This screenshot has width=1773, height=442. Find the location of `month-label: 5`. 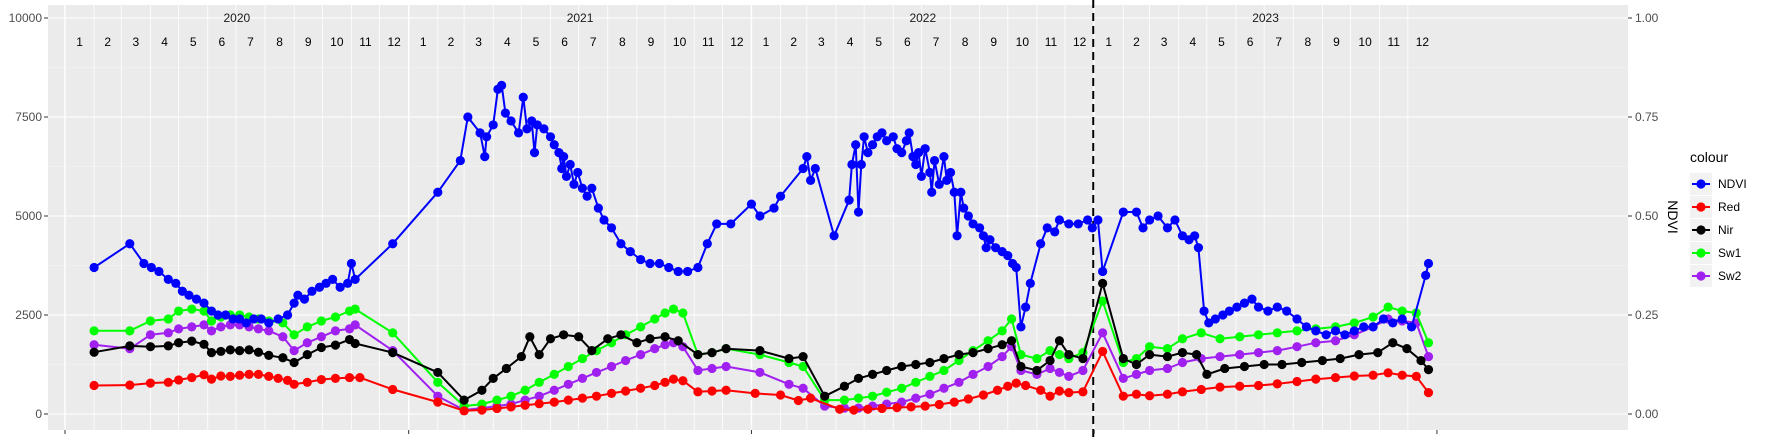

month-label: 5 is located at coordinates (193, 42).